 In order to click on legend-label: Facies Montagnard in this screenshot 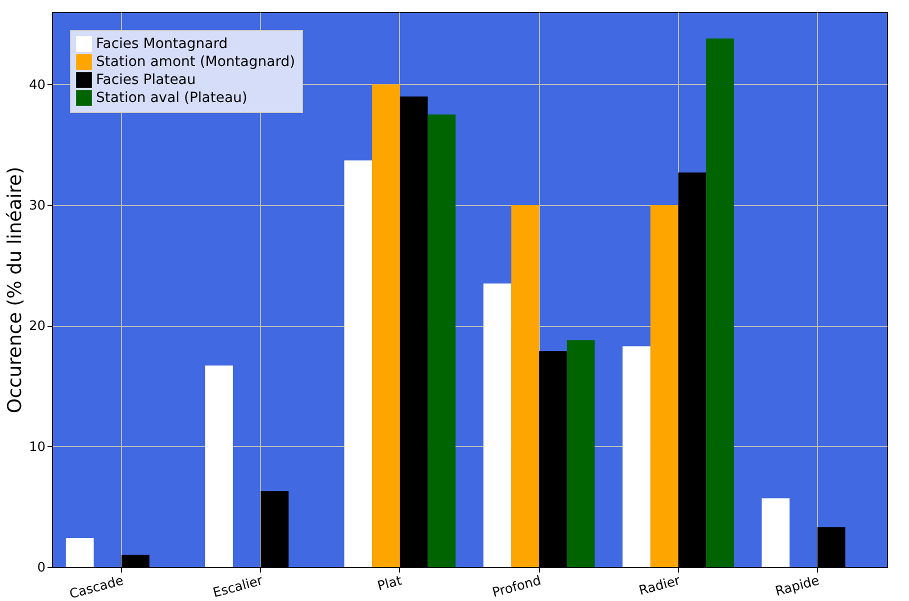, I will do `click(162, 44)`.